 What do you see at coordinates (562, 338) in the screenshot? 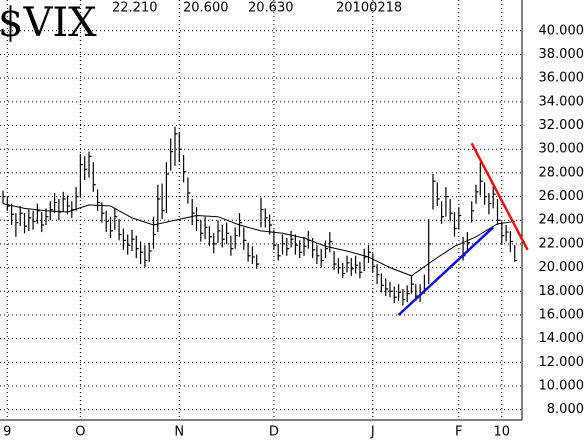
I see `y-tick-label: 14.000` at bounding box center [562, 338].